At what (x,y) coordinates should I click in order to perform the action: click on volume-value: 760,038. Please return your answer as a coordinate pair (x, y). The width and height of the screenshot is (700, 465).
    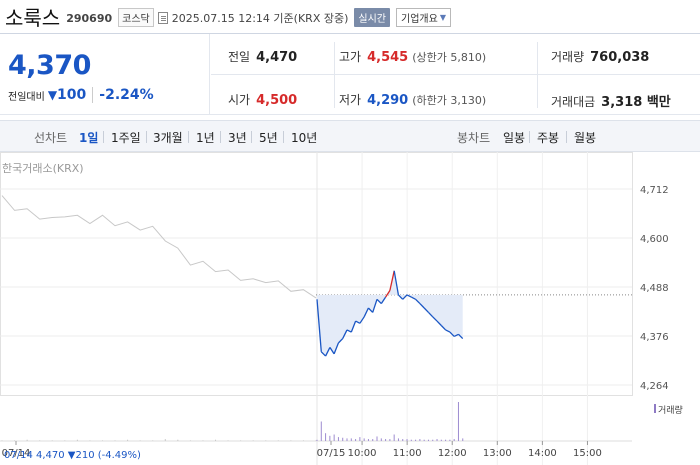
    Looking at the image, I should click on (620, 57).